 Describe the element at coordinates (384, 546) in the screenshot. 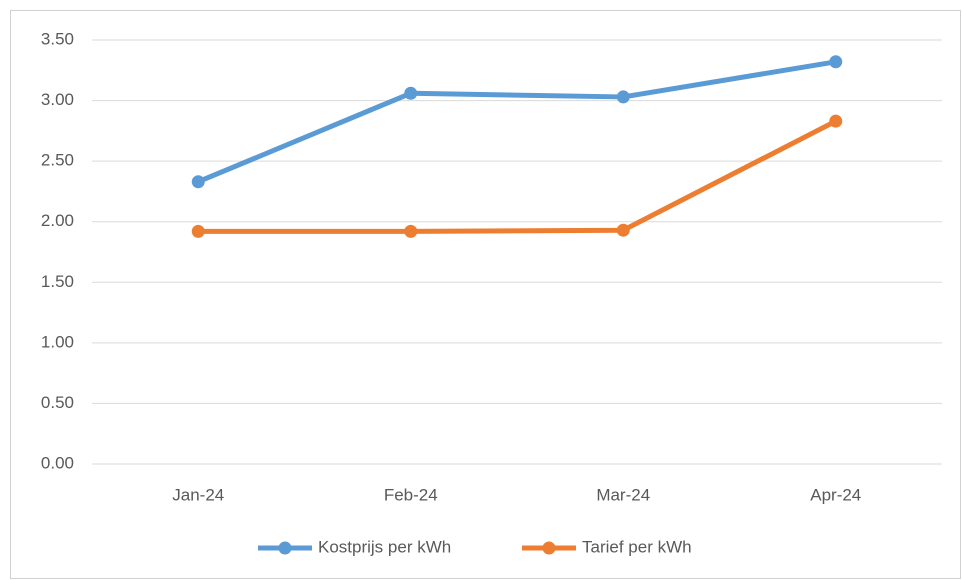

I see `legend-label: Kostprijs per kWh` at that location.